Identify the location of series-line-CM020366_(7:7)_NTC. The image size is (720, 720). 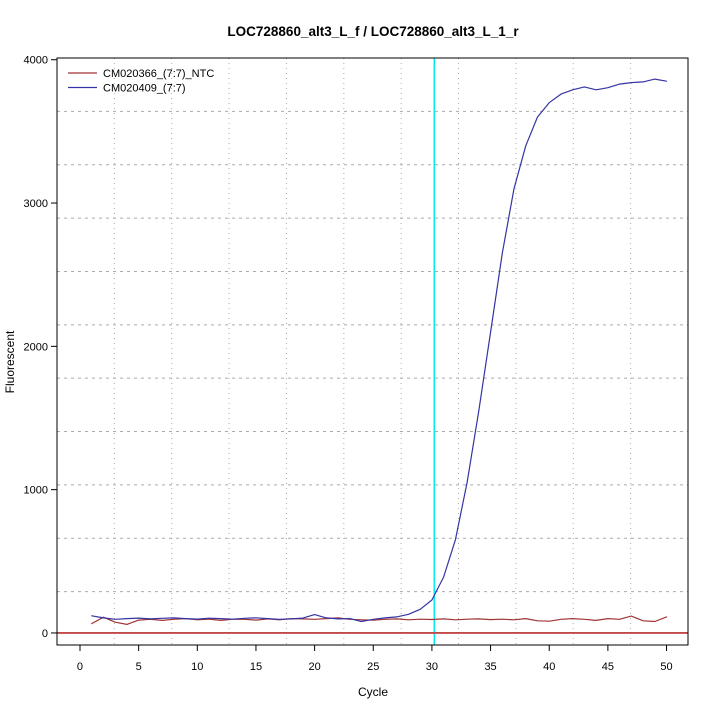
(379, 620).